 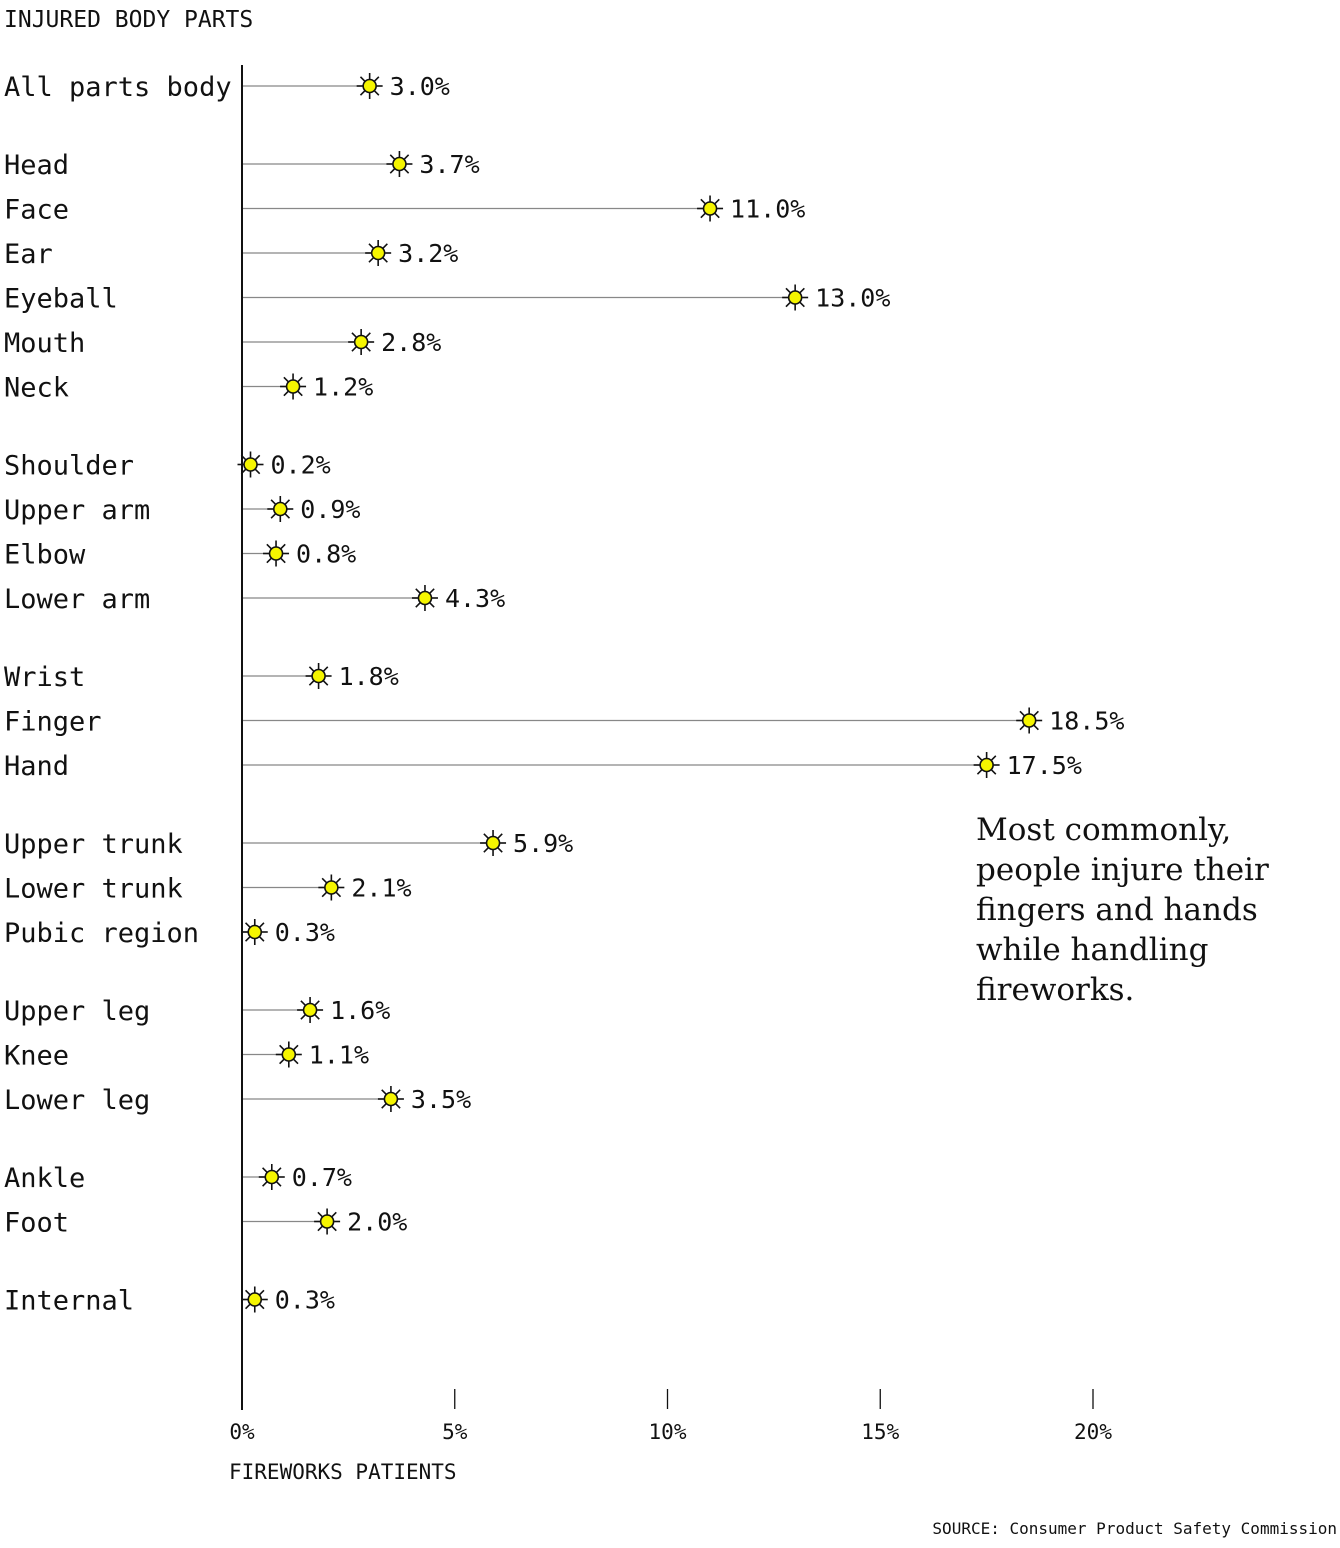 What do you see at coordinates (343, 1472) in the screenshot?
I see `x-axis-title: FIREWORKS PATIENTS` at bounding box center [343, 1472].